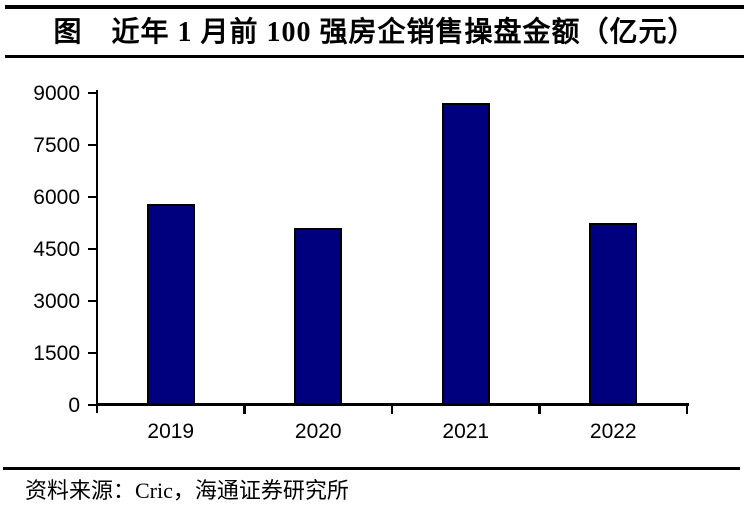 The image size is (750, 512). What do you see at coordinates (374, 7) in the screenshot?
I see `title-top-rule` at bounding box center [374, 7].